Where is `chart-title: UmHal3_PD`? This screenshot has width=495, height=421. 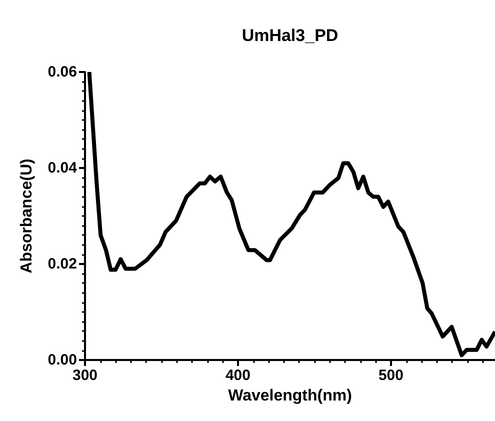
chart-title: UmHal3_PD is located at coordinates (290, 35).